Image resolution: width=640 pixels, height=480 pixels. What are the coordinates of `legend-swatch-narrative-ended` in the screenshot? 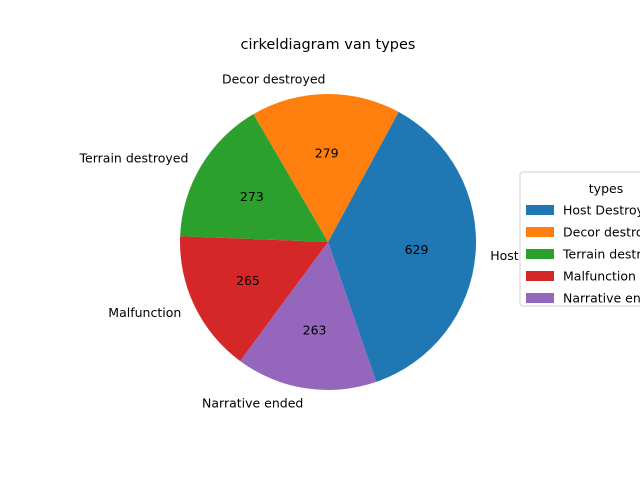 It's located at (540, 298).